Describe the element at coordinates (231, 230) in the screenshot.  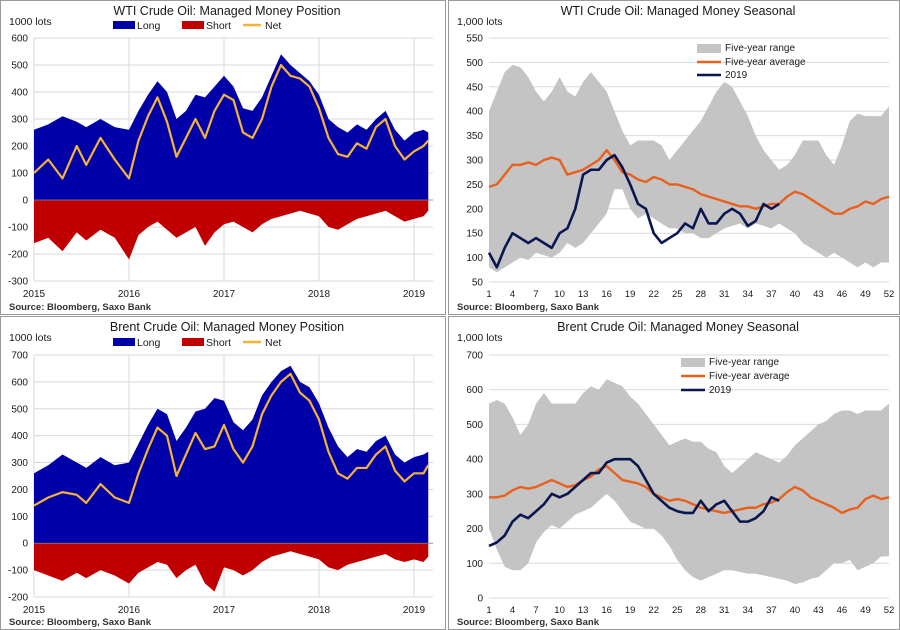
I see `series-short-area` at that location.